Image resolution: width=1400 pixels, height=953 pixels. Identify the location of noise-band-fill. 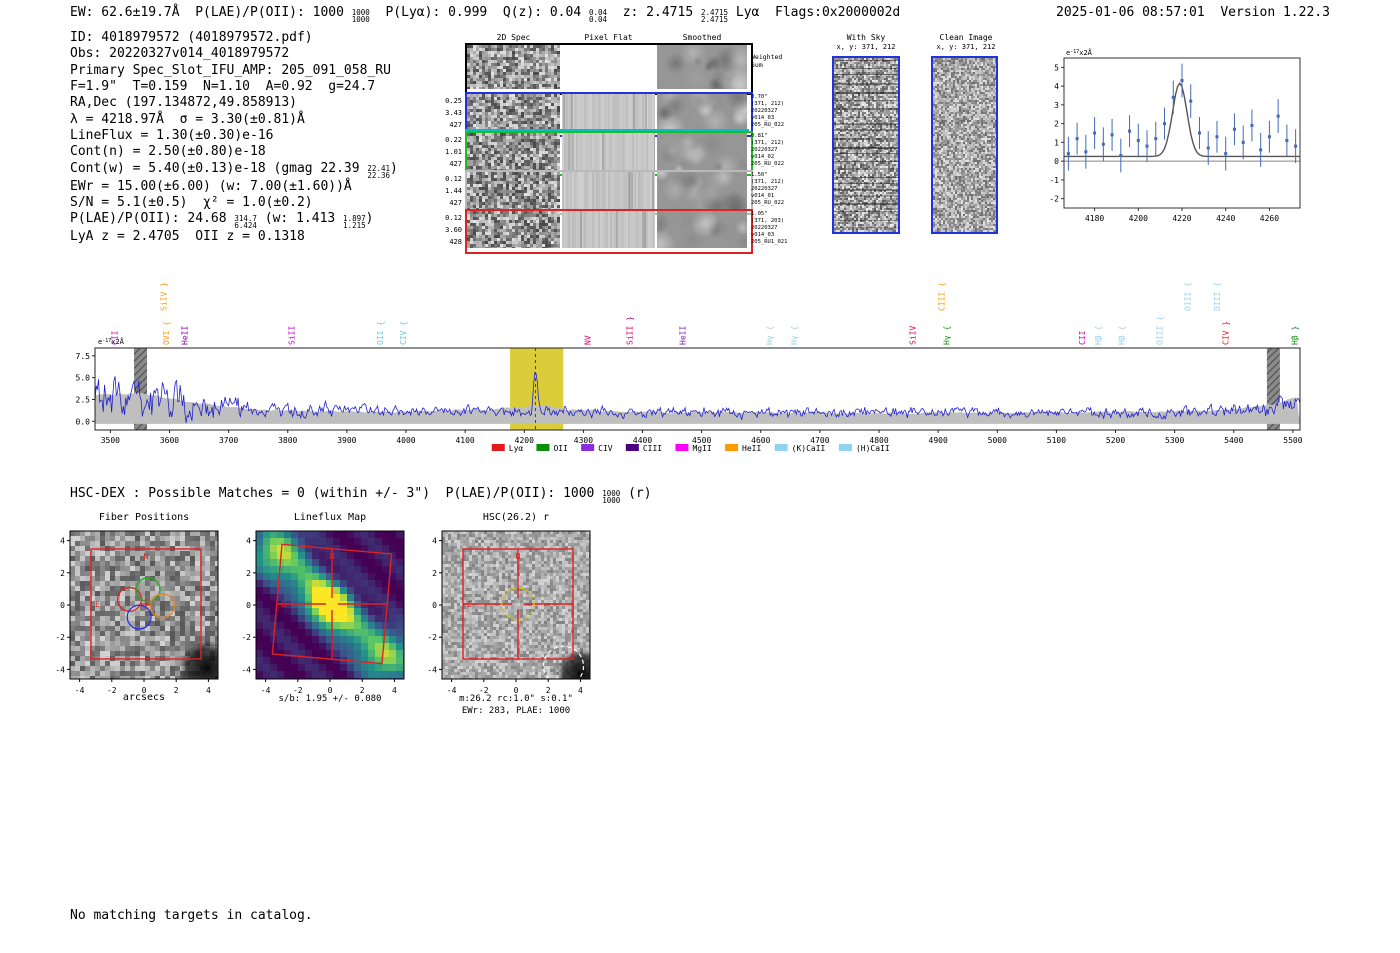
(697, 408).